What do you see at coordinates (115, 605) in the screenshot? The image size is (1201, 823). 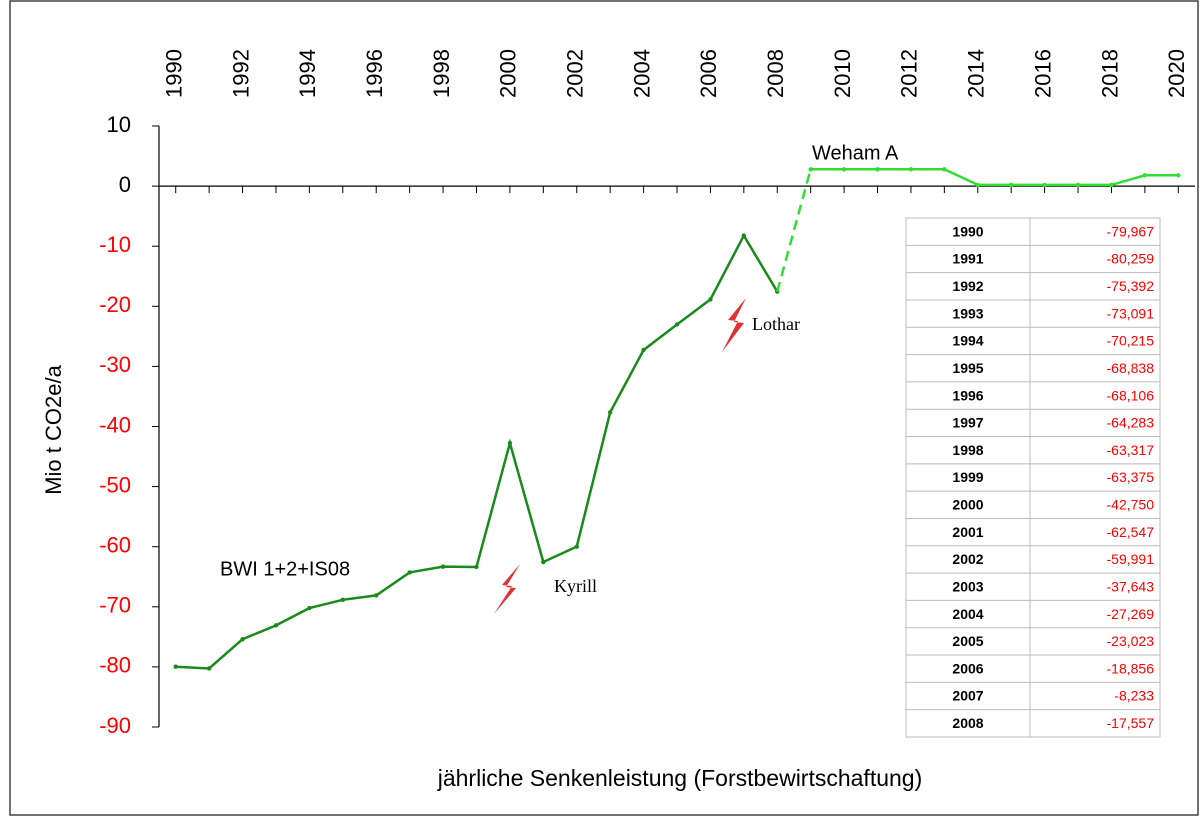 I see `y-tick-label: -70` at bounding box center [115, 605].